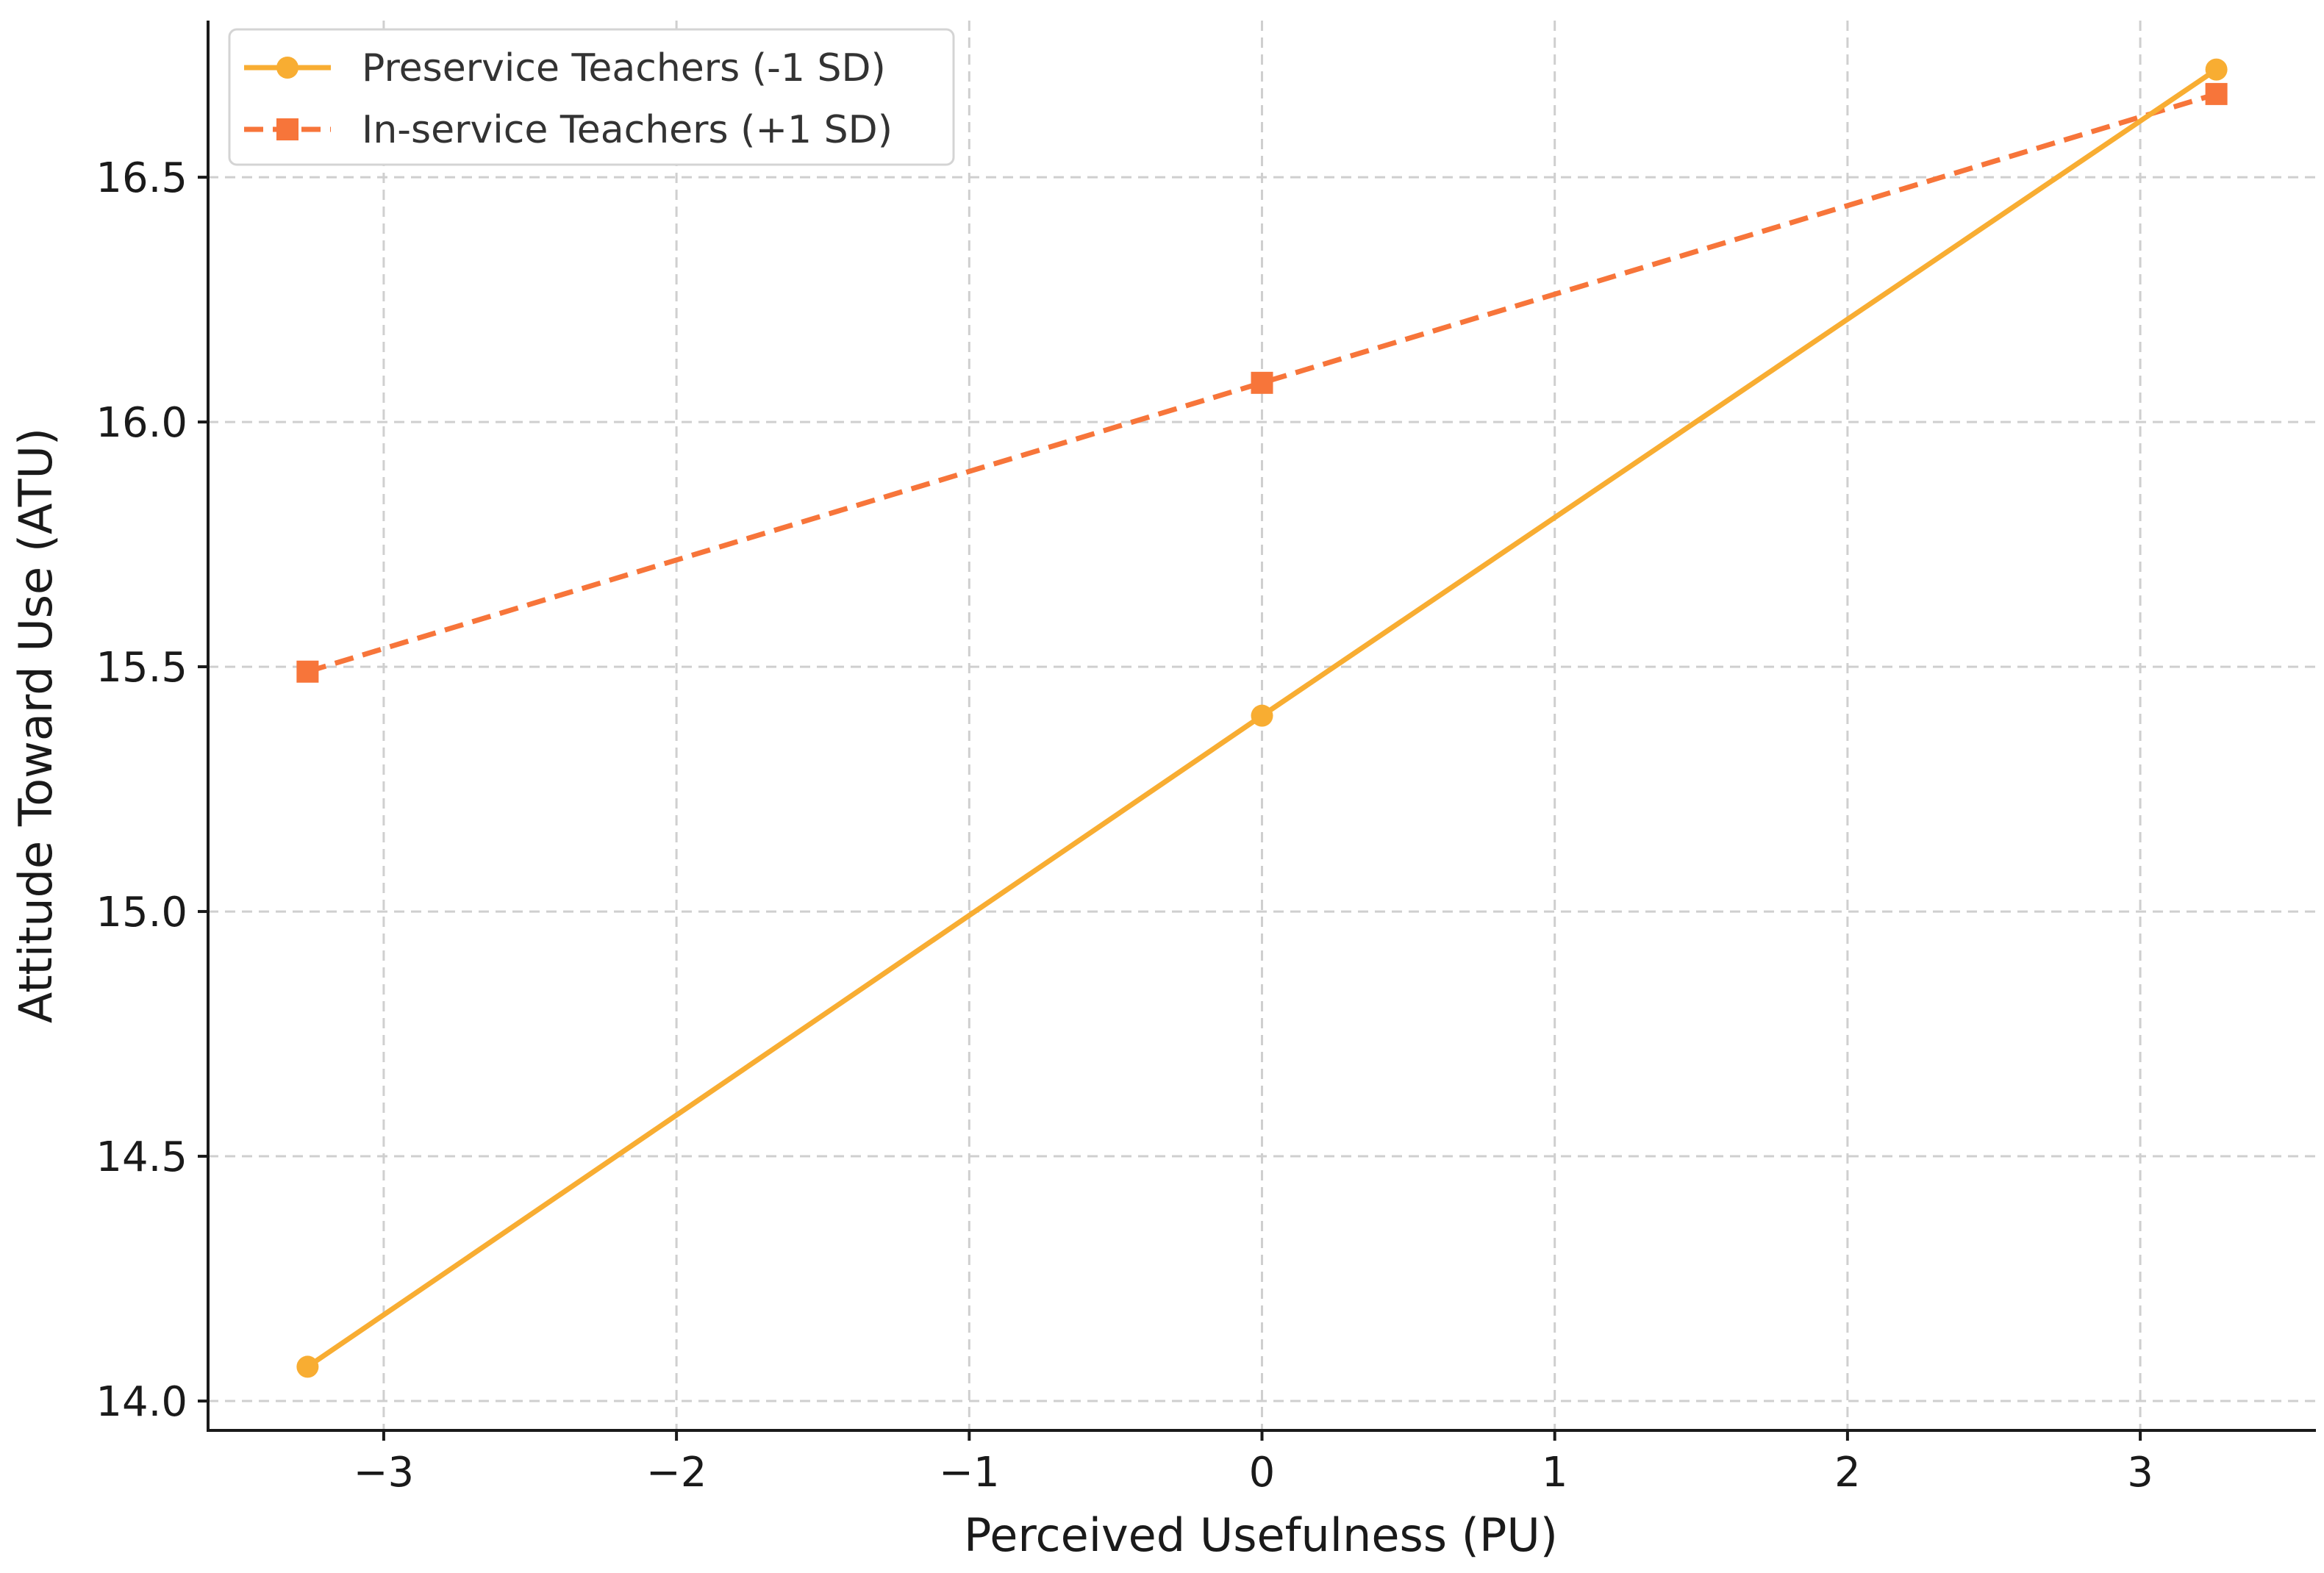 The height and width of the screenshot is (1573, 2324). What do you see at coordinates (1848, 1473) in the screenshot?
I see `x-tick-label: 2` at bounding box center [1848, 1473].